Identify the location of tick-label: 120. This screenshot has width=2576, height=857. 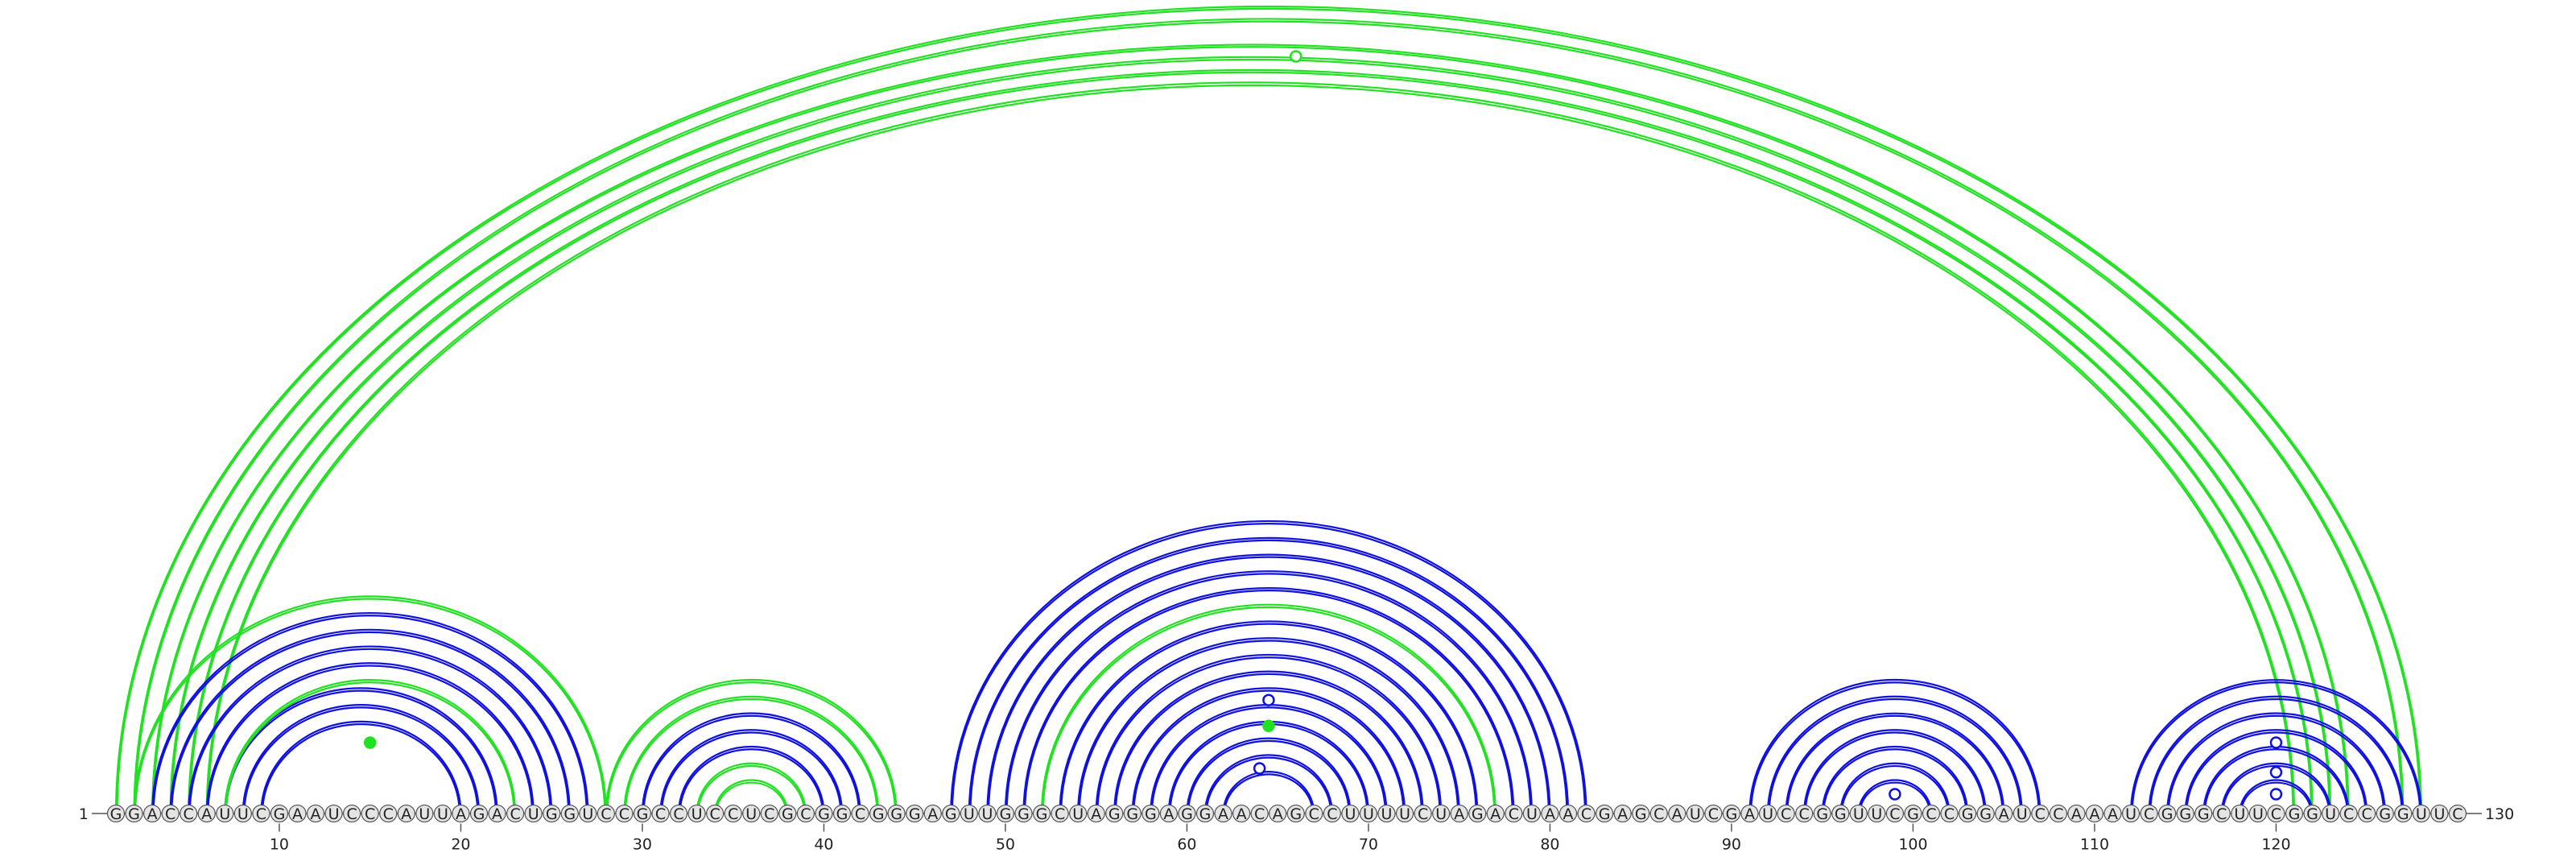
(2275, 845).